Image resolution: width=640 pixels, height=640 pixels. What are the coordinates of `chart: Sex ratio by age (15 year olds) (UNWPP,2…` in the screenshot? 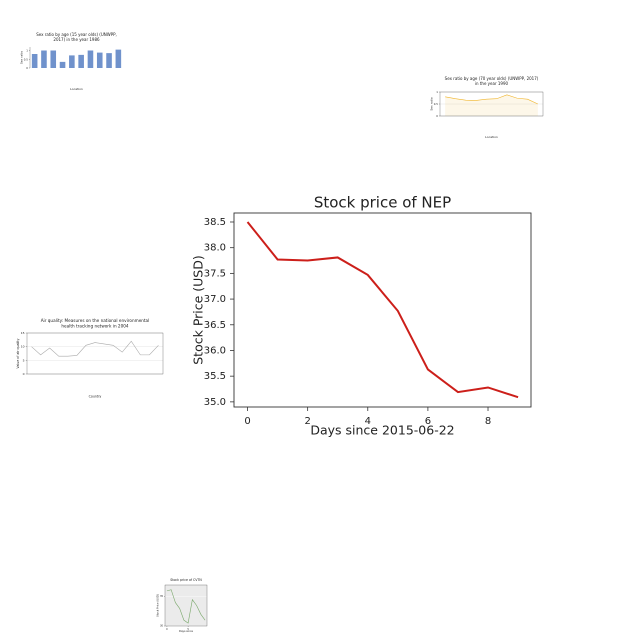 It's located at (71, 61).